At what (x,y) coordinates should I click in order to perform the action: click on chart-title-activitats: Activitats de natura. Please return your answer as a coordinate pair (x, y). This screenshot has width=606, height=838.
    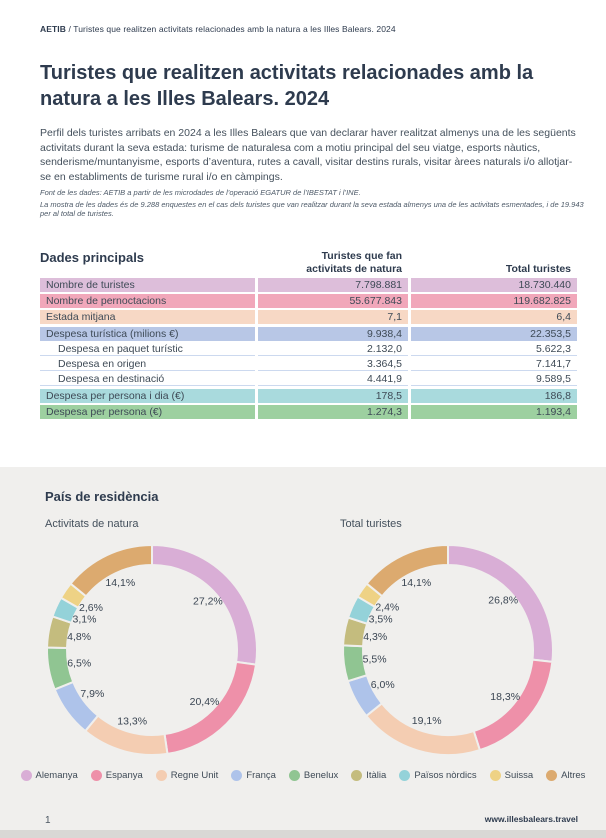
    Looking at the image, I should click on (92, 524).